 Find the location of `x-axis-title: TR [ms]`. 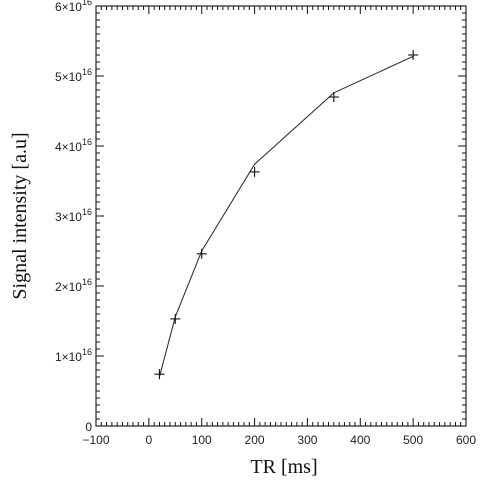

x-axis-title: TR [ms] is located at coordinates (283, 467).